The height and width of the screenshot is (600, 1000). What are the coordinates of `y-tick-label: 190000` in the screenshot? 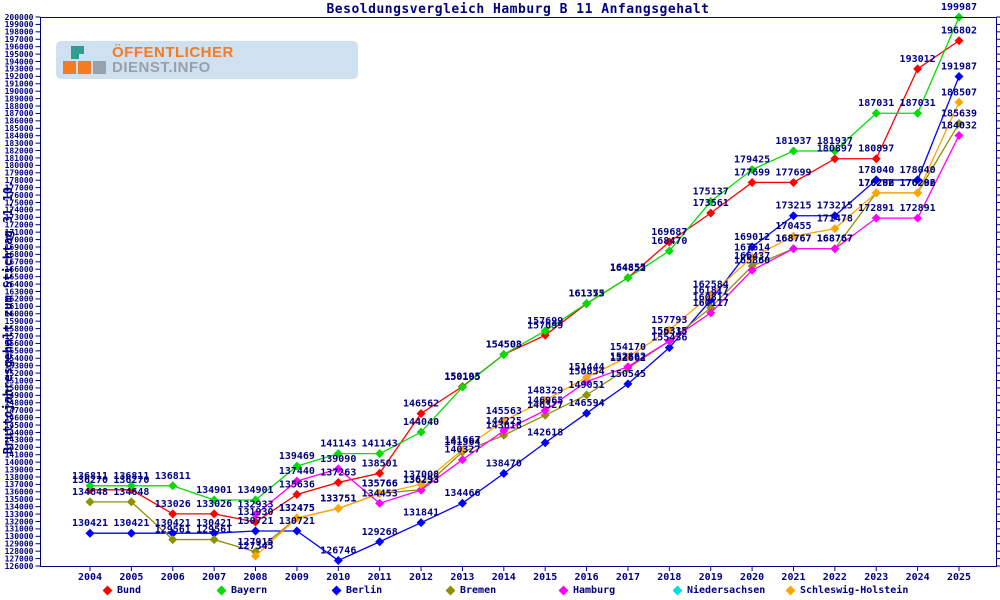 It's located at (19, 91).